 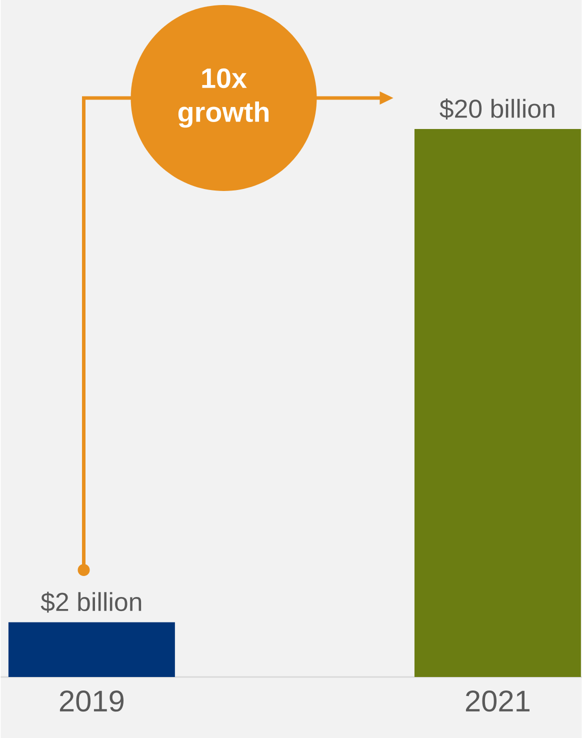 I want to click on x-tick-label: 2021, so click(x=498, y=701).